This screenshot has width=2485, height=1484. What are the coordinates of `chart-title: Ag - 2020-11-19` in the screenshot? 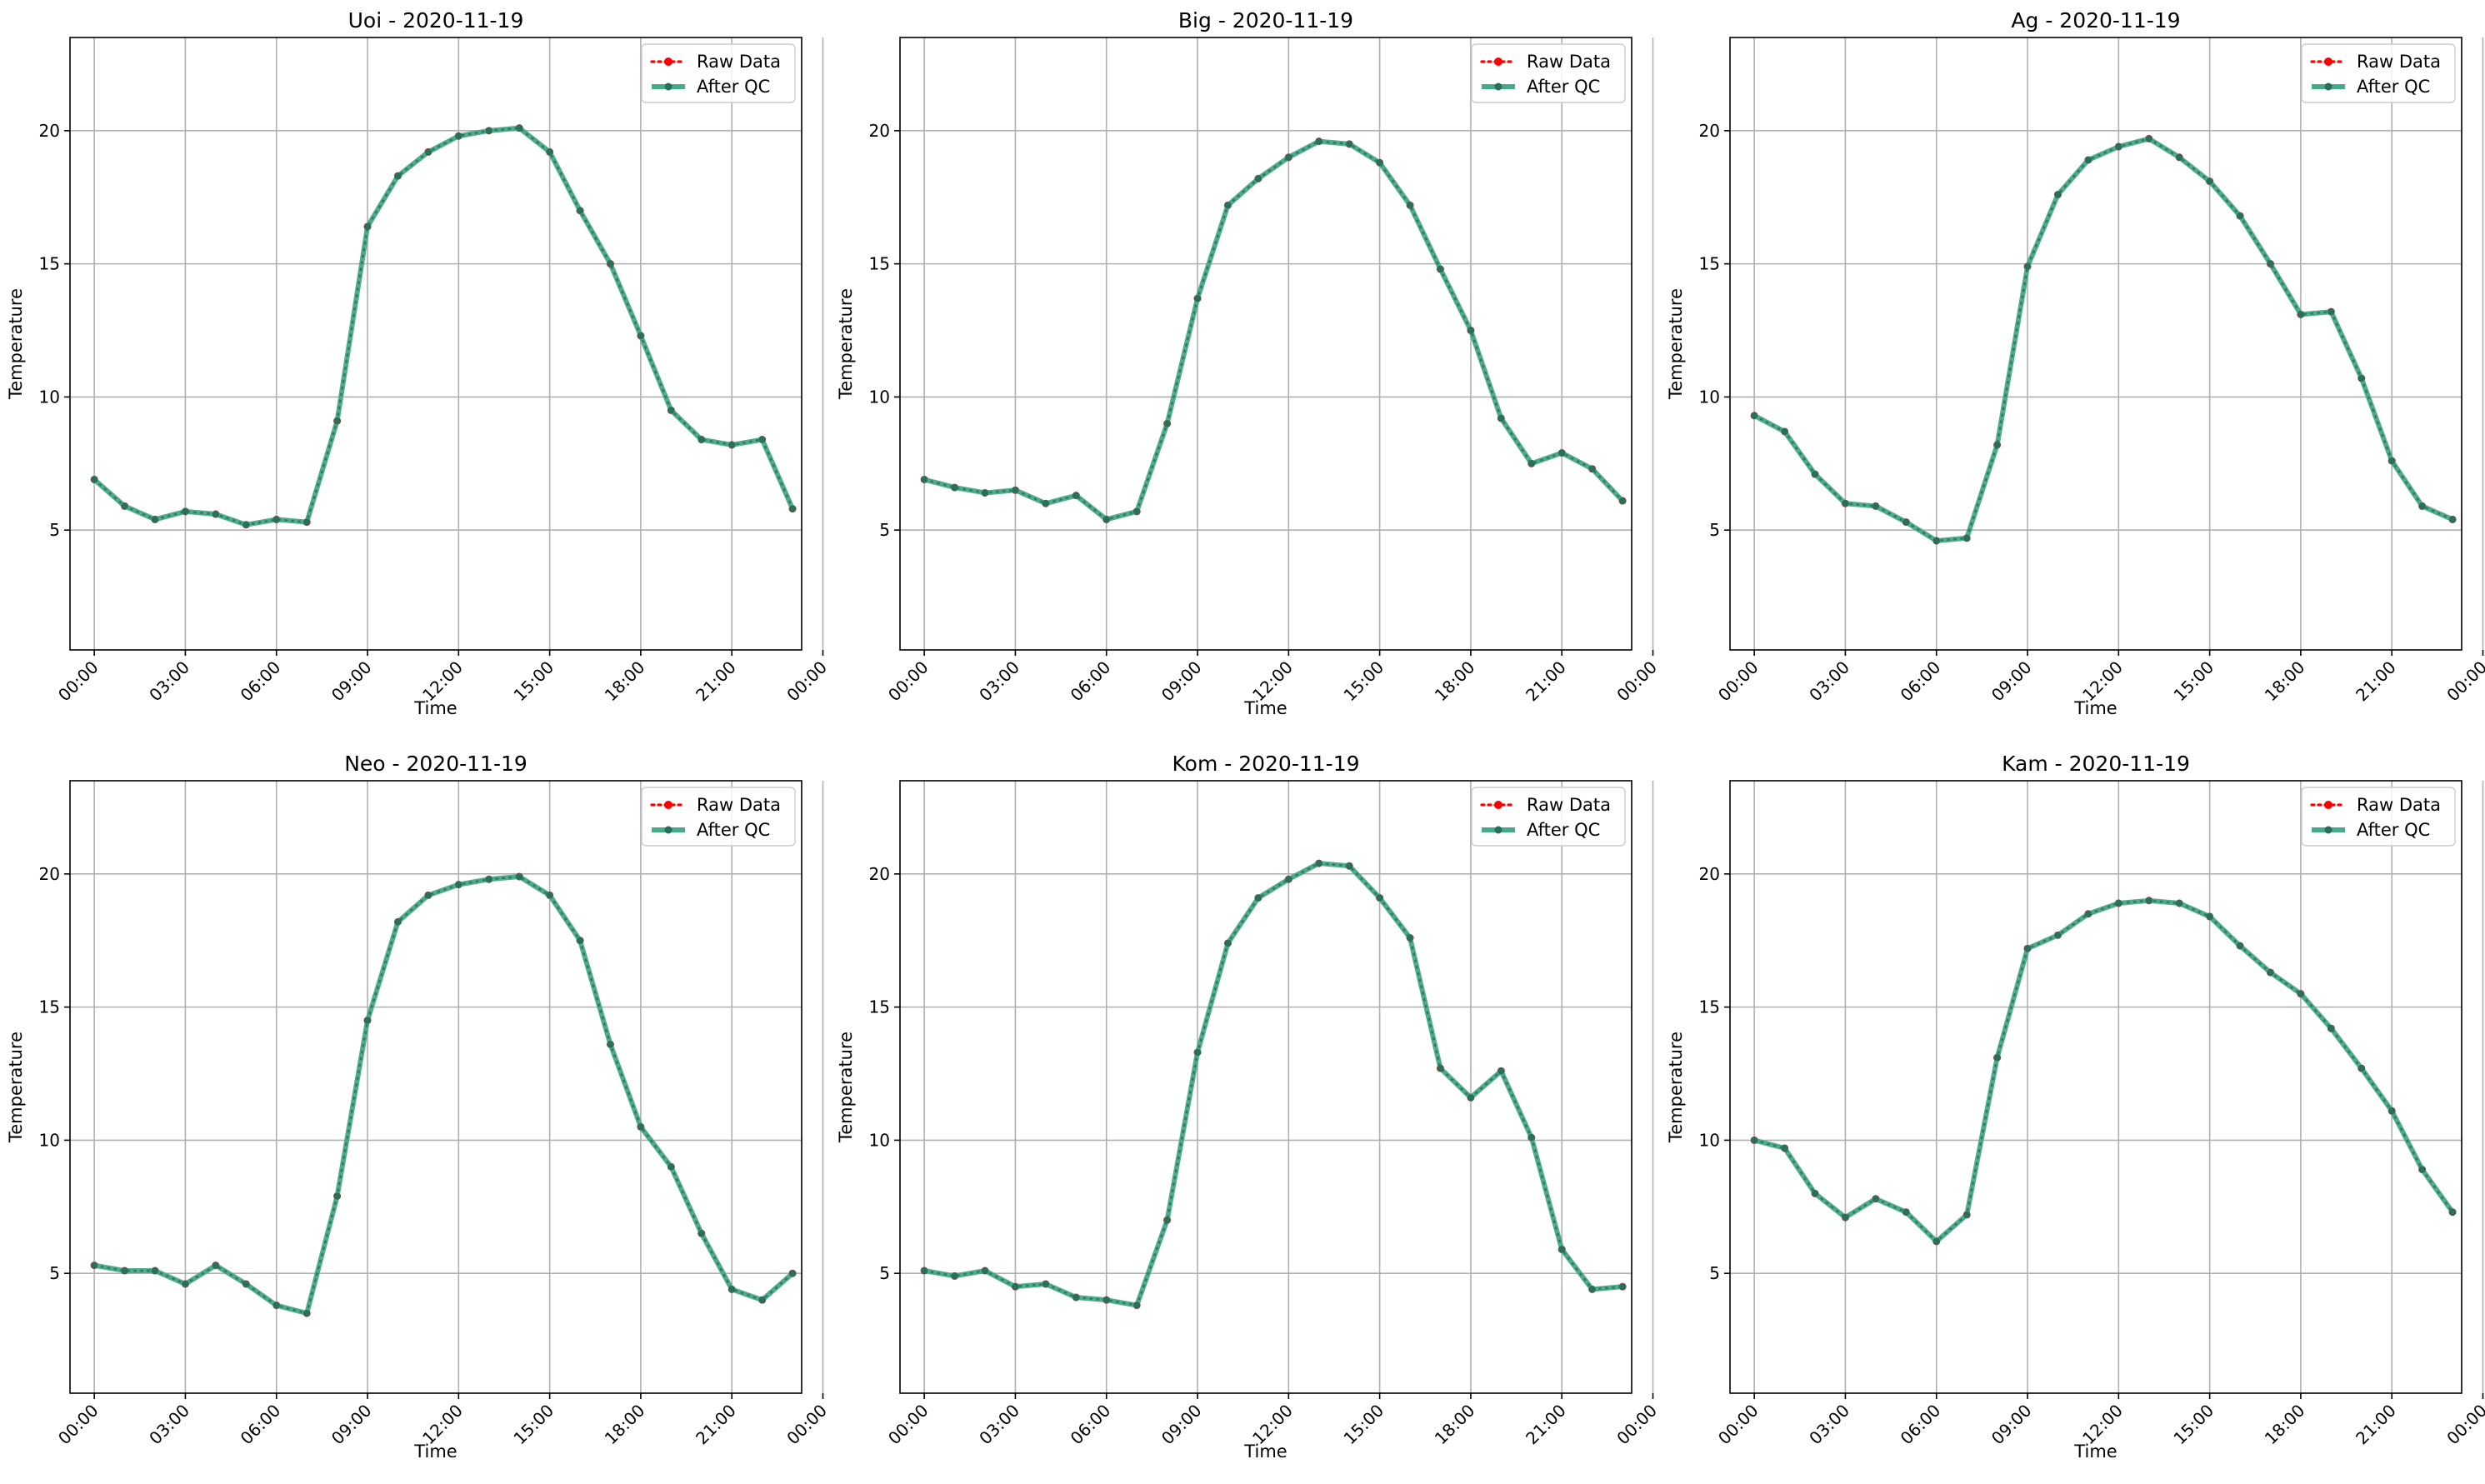 It's located at (2095, 20).